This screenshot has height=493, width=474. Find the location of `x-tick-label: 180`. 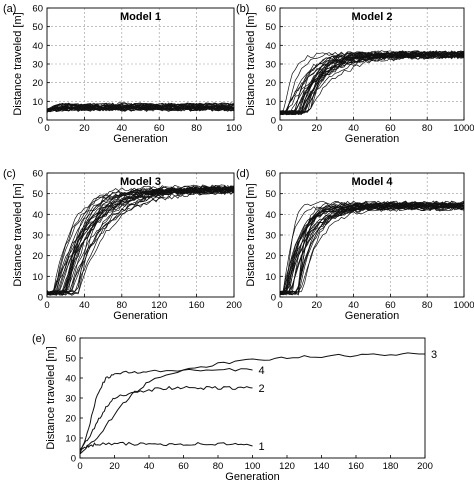

x-tick-label: 180 is located at coordinates (391, 466).